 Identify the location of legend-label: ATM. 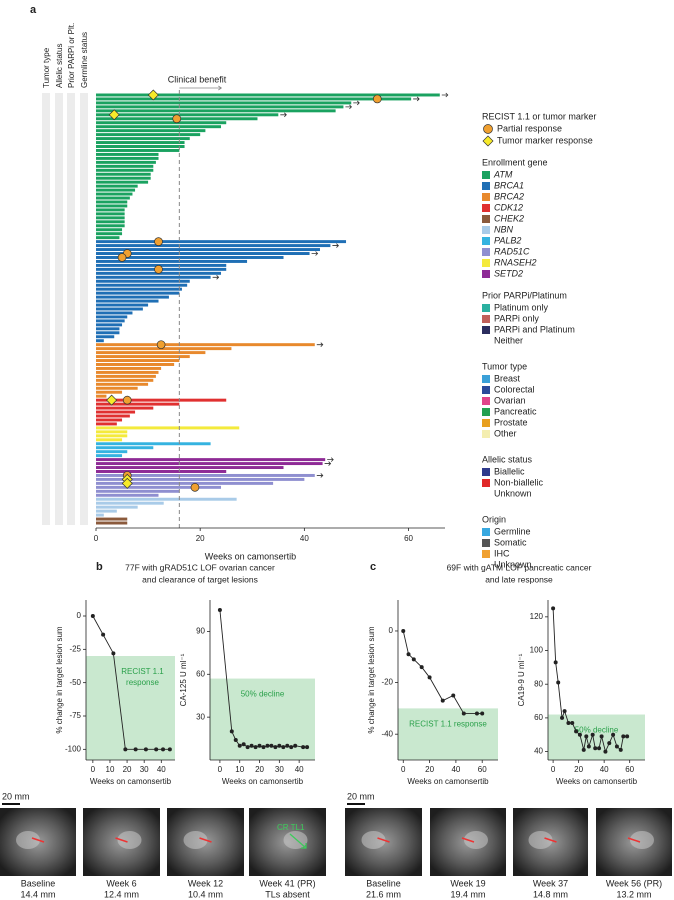
(503, 174).